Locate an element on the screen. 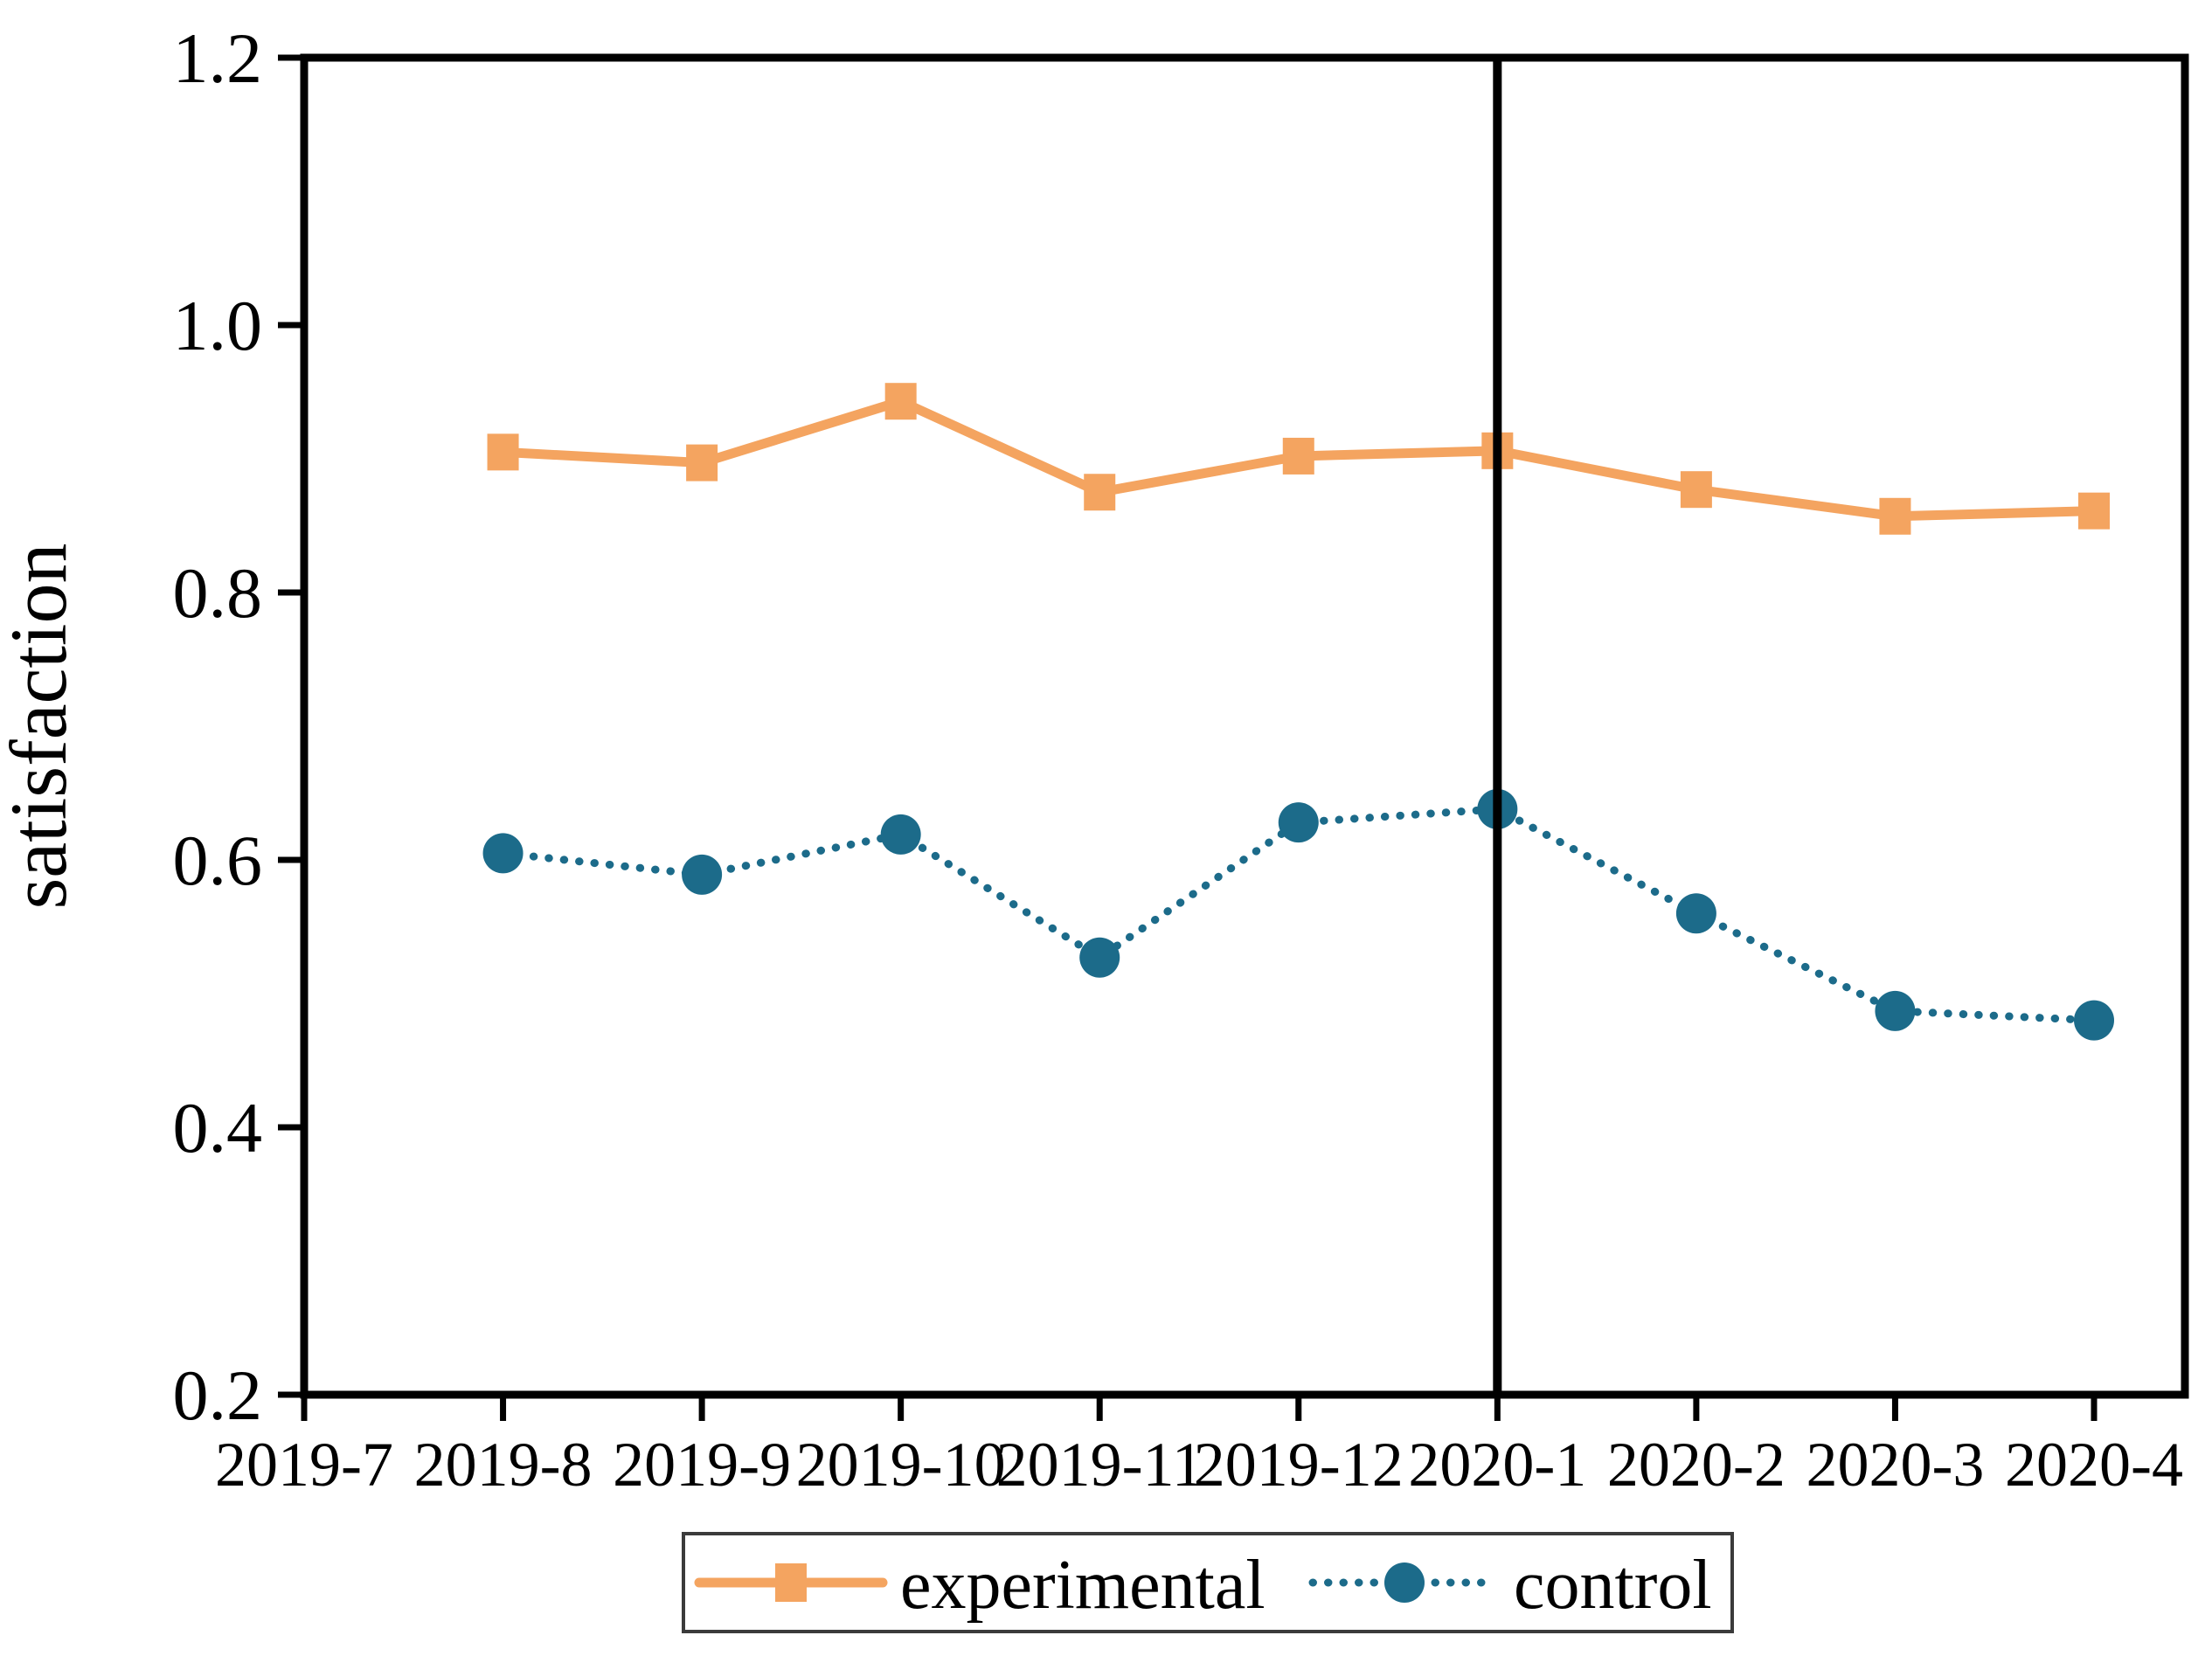 This screenshot has height=1656, width=2212. y-tick-label: 0.2 is located at coordinates (218, 1395).